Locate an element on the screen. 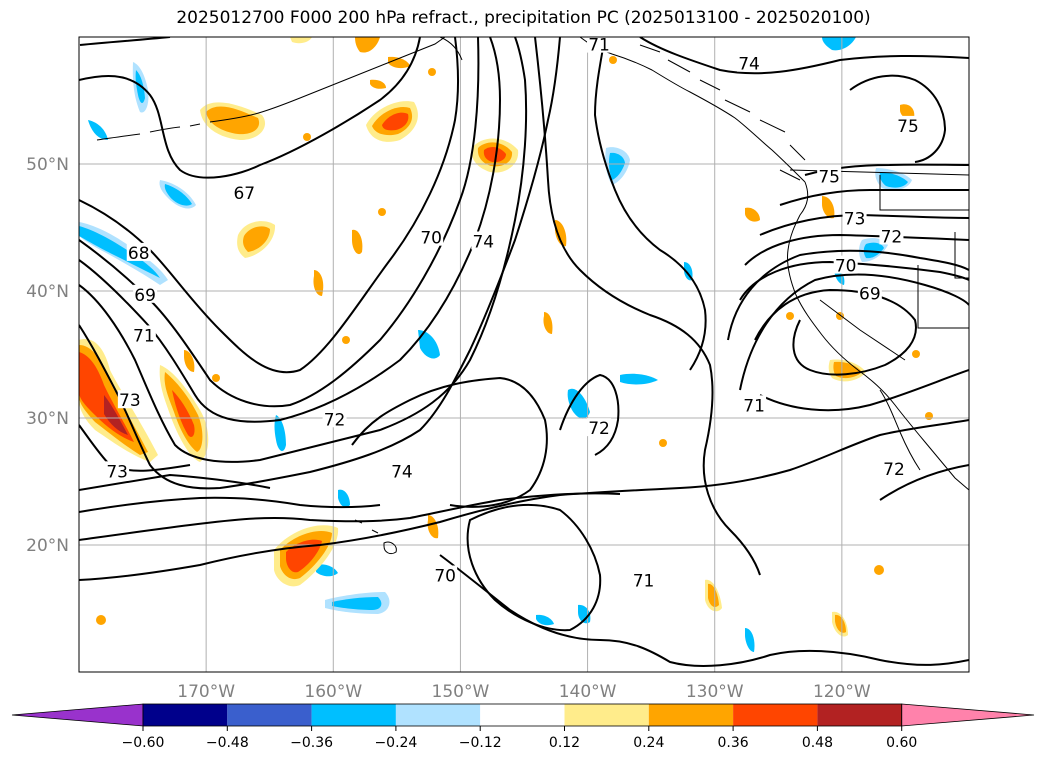  colorbar-tick-label: −0.36 is located at coordinates (311, 743).